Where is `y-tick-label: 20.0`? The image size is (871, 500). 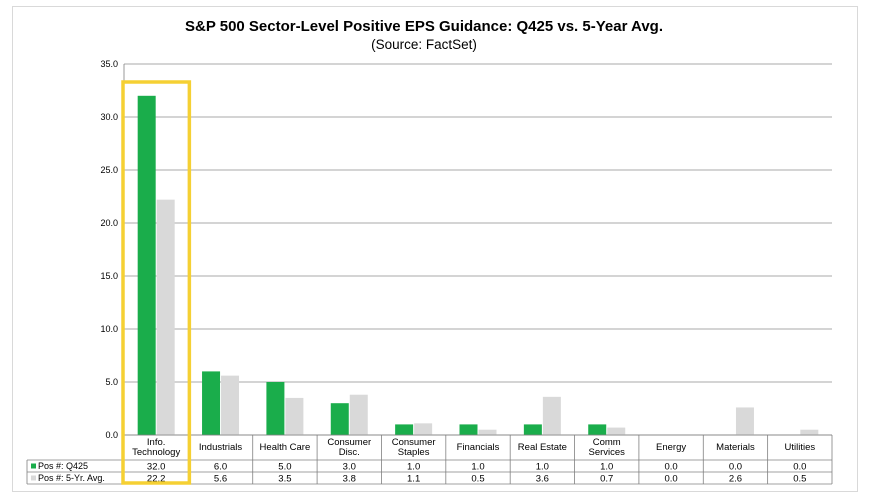 y-tick-label: 20.0 is located at coordinates (109, 223).